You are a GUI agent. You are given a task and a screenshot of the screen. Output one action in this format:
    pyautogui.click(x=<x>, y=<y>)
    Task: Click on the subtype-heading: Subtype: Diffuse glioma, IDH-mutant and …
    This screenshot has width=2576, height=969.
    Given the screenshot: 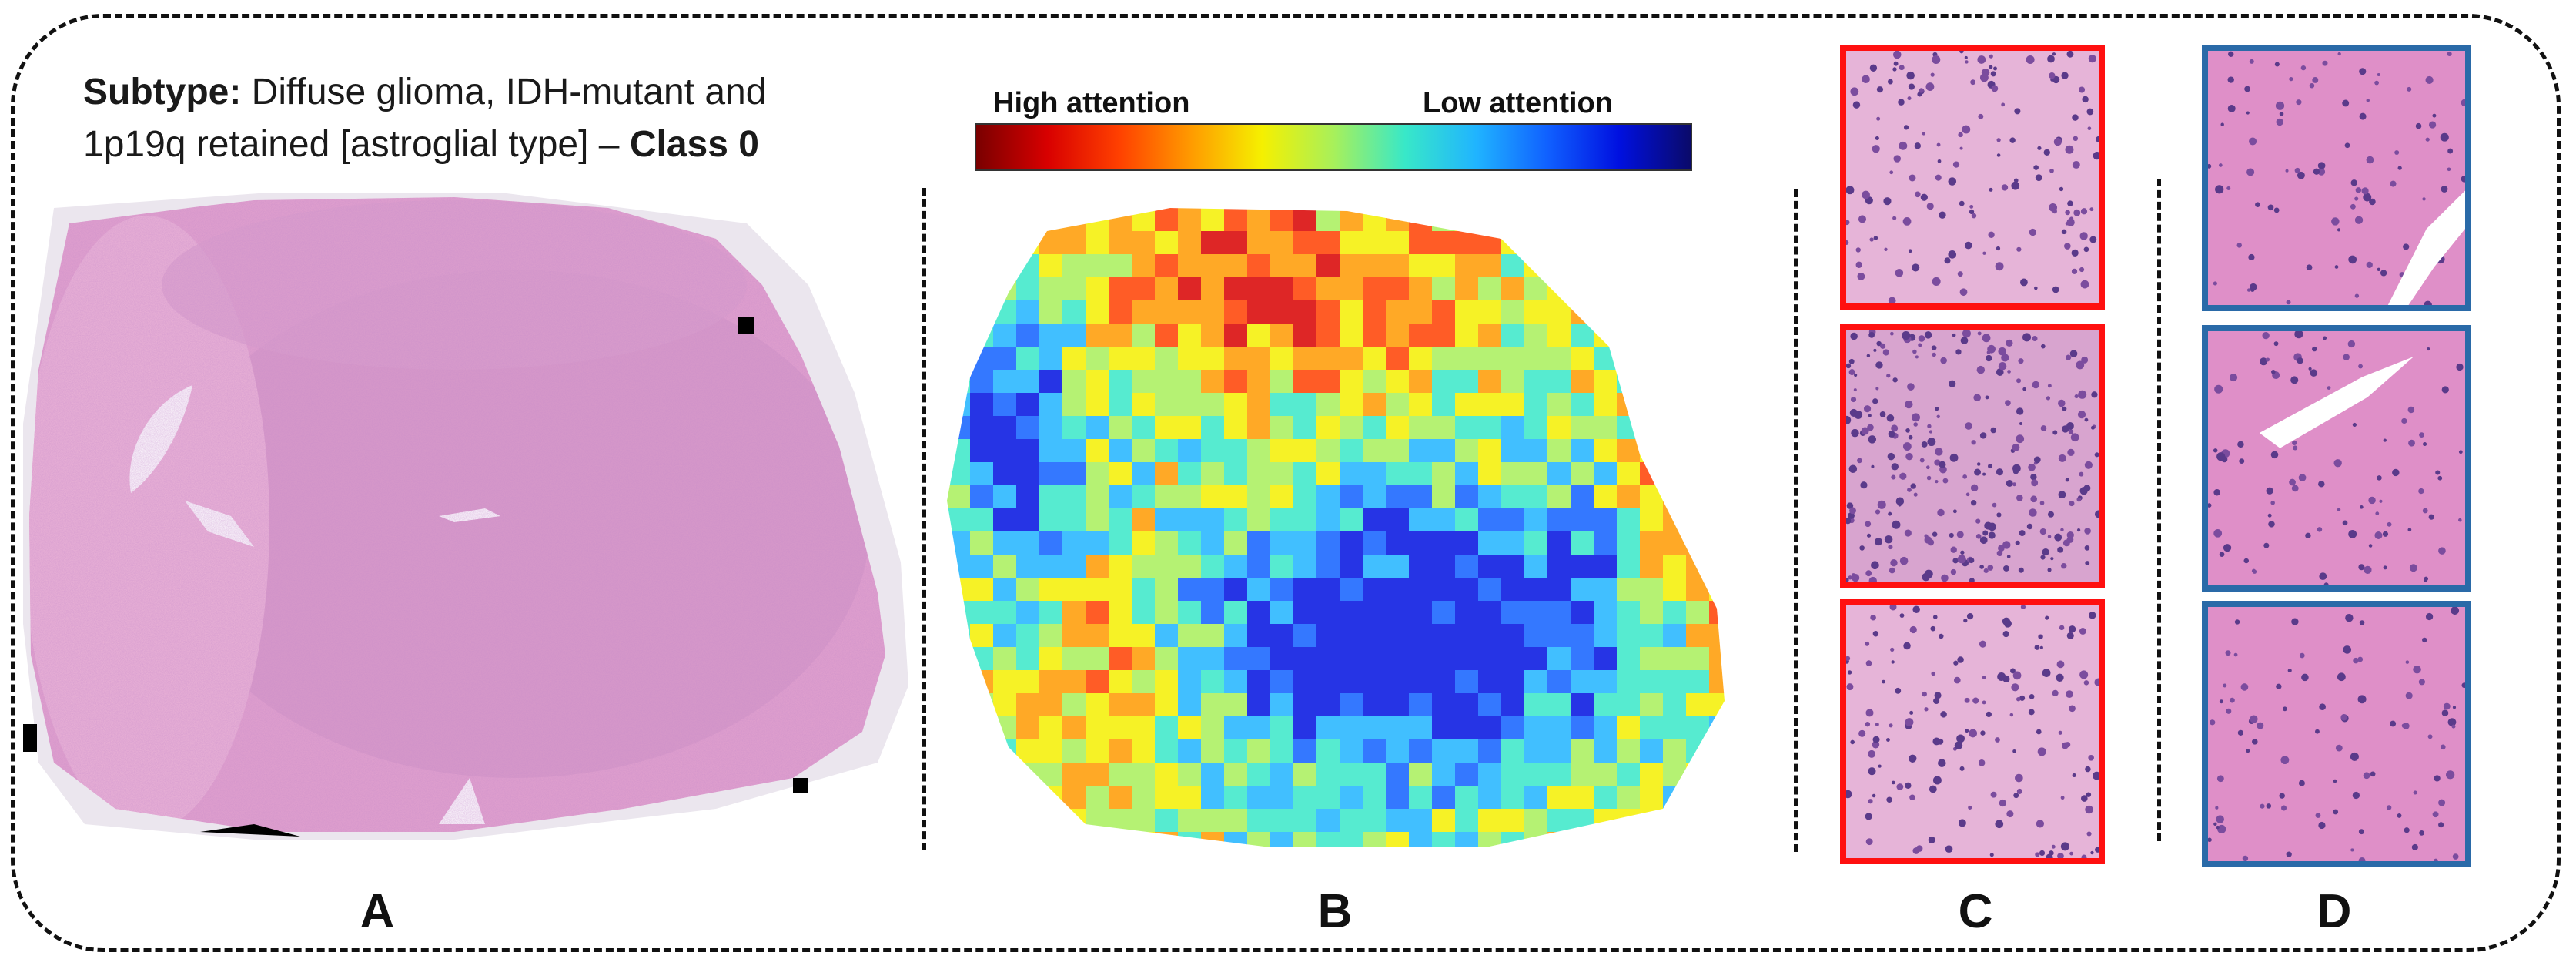 What is the action you would take?
    pyautogui.click(x=514, y=118)
    